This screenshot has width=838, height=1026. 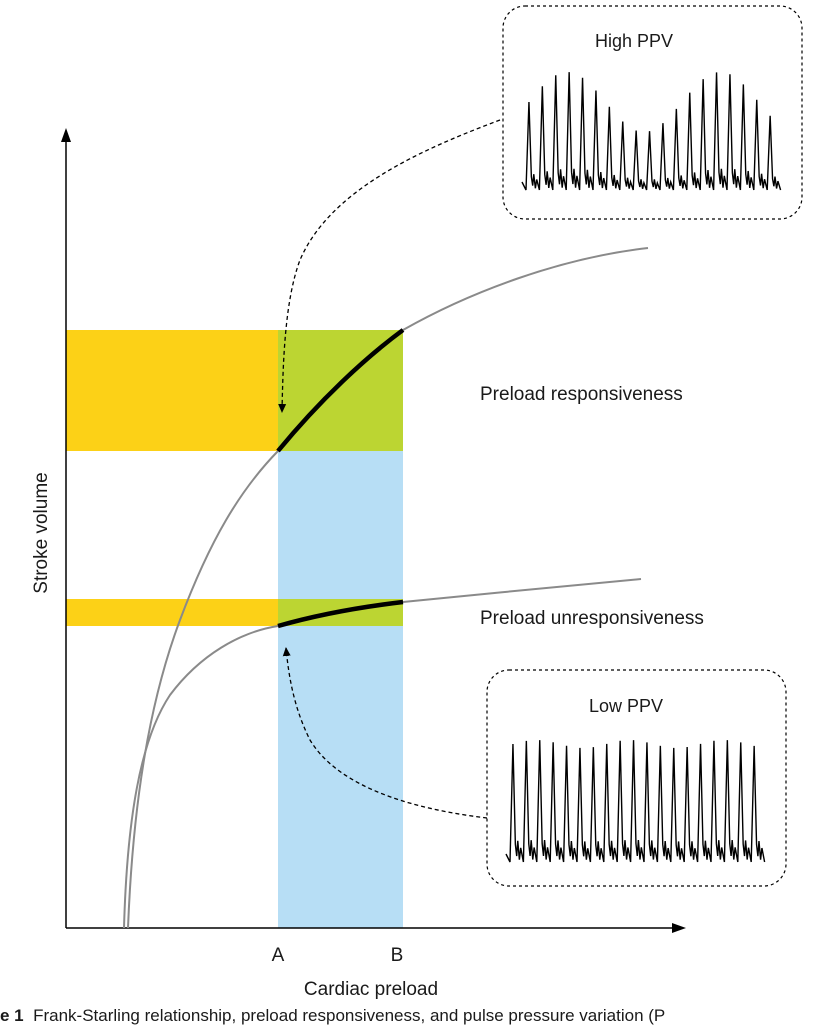 What do you see at coordinates (635, 801) in the screenshot?
I see `low-ppv-waveform` at bounding box center [635, 801].